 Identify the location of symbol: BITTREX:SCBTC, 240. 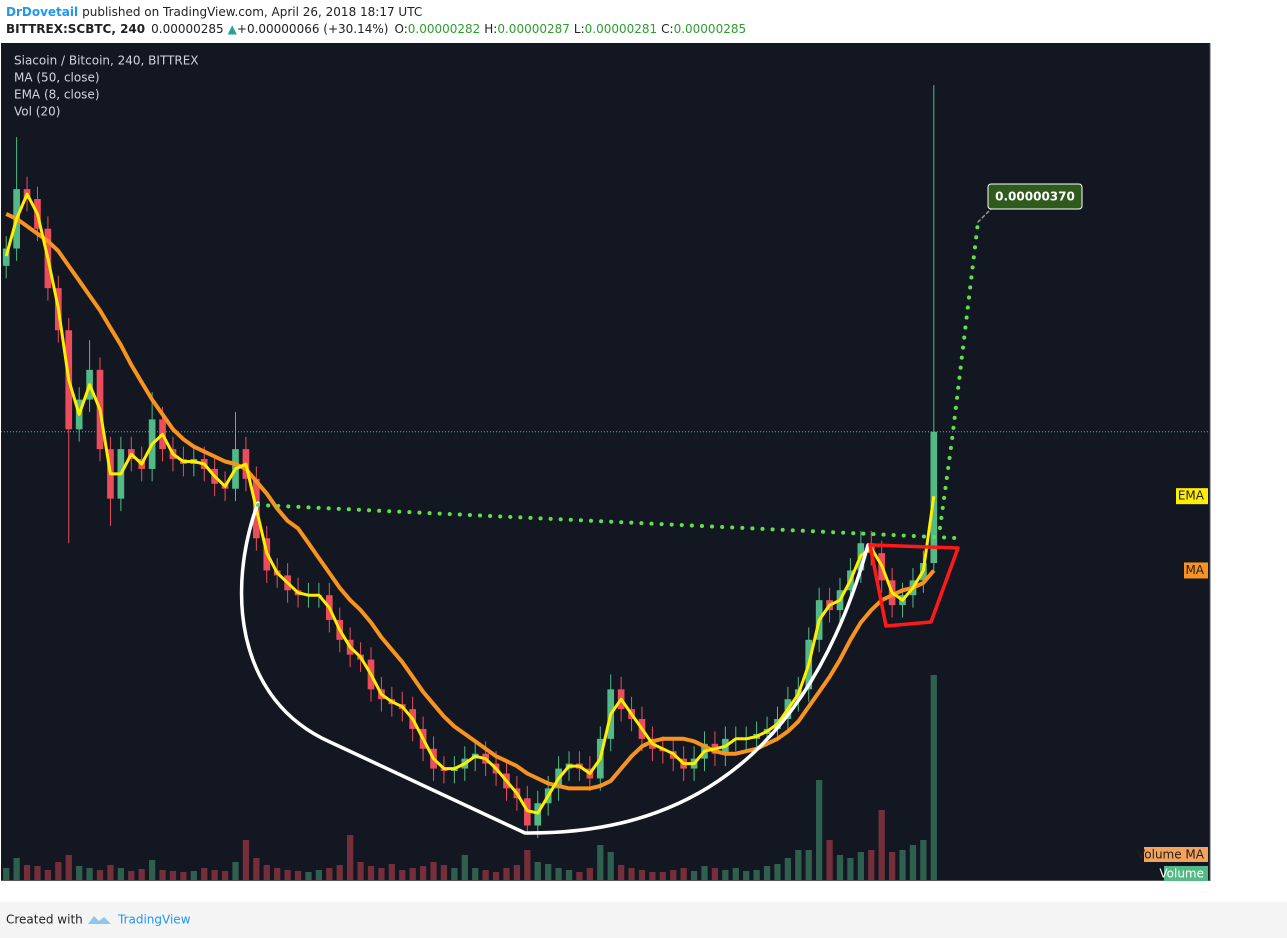
(75, 29).